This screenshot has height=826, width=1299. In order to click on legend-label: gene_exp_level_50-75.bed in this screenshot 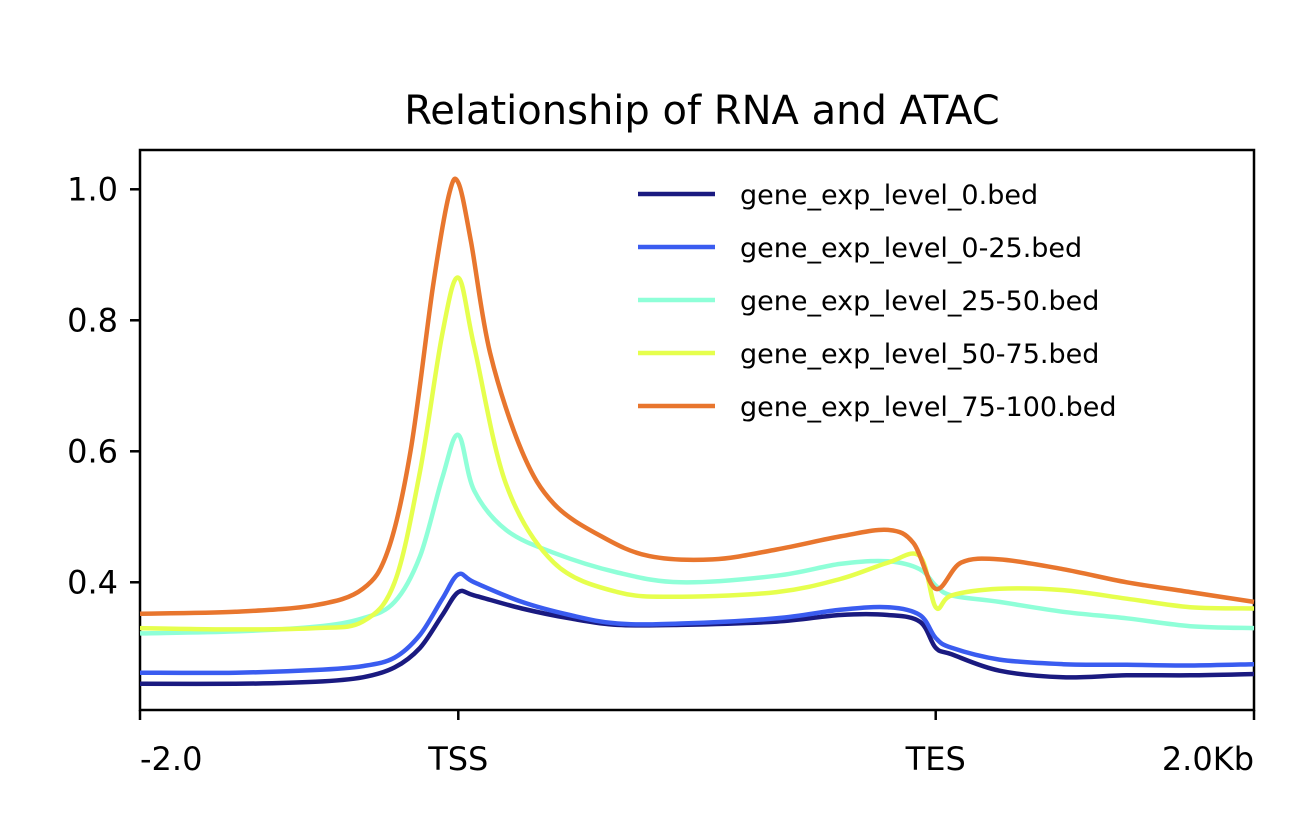, I will do `click(919, 354)`.